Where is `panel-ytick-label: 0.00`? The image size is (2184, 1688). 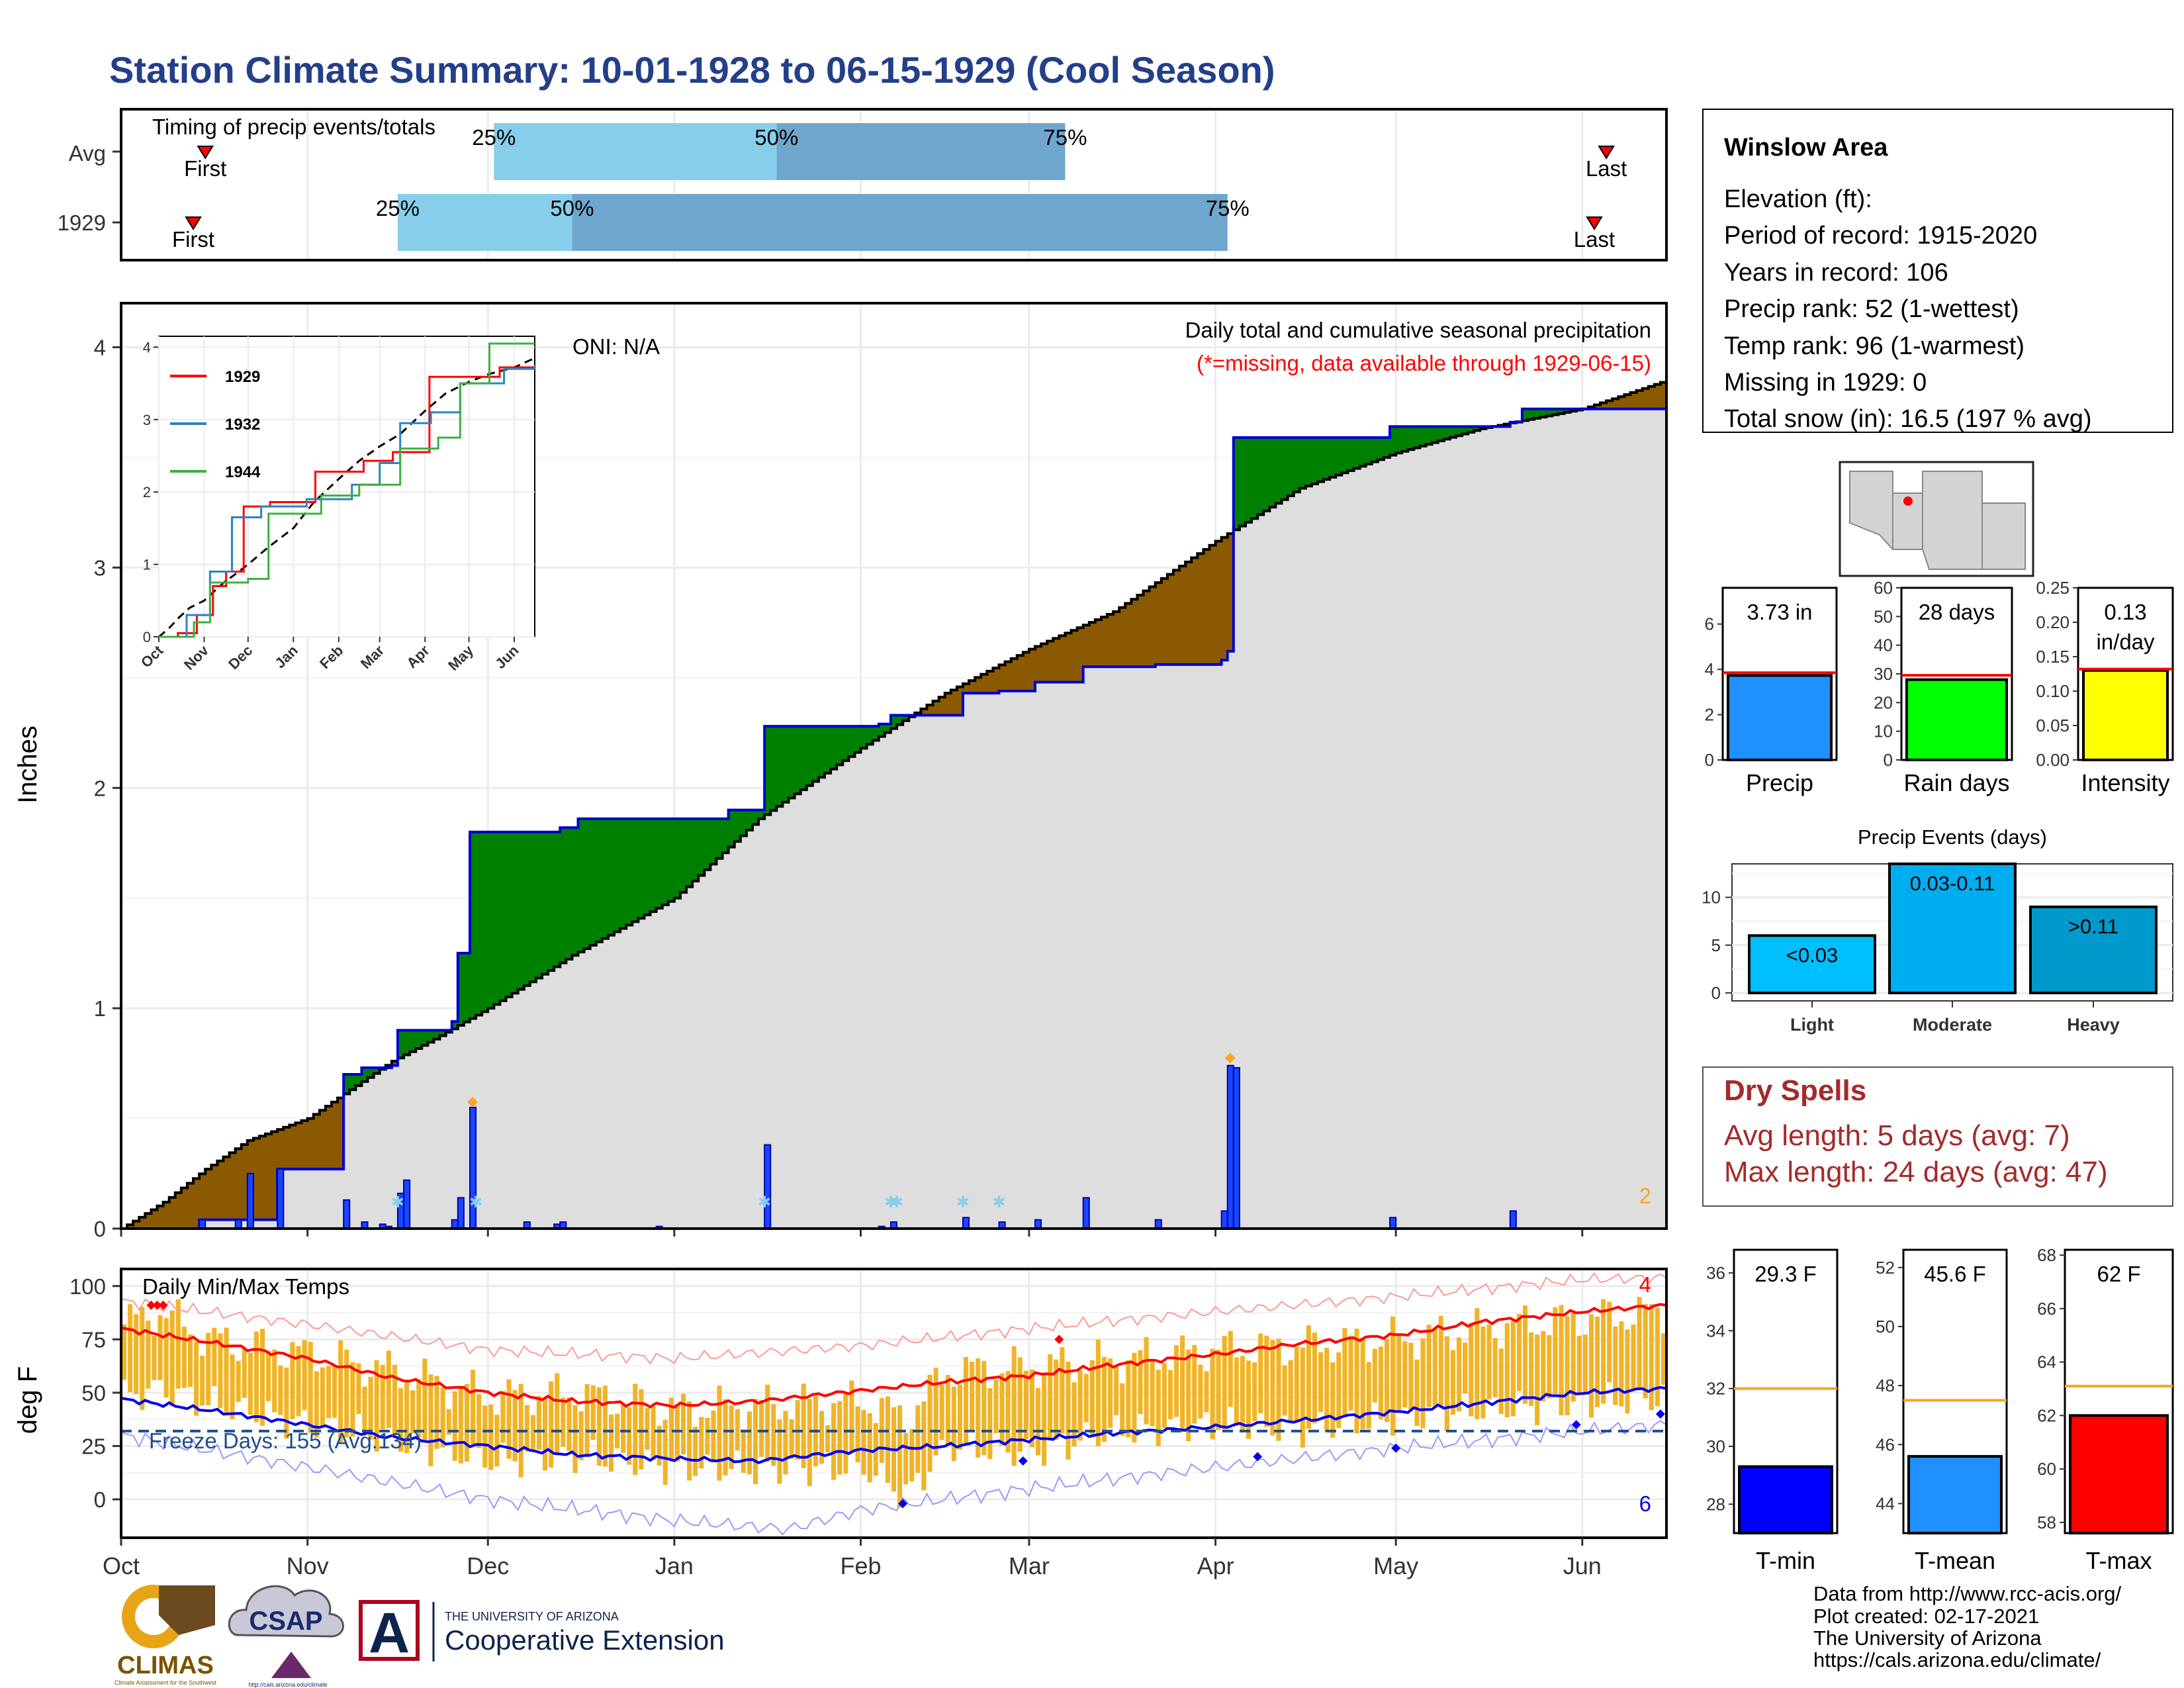
panel-ytick-label: 0.00 is located at coordinates (2053, 760).